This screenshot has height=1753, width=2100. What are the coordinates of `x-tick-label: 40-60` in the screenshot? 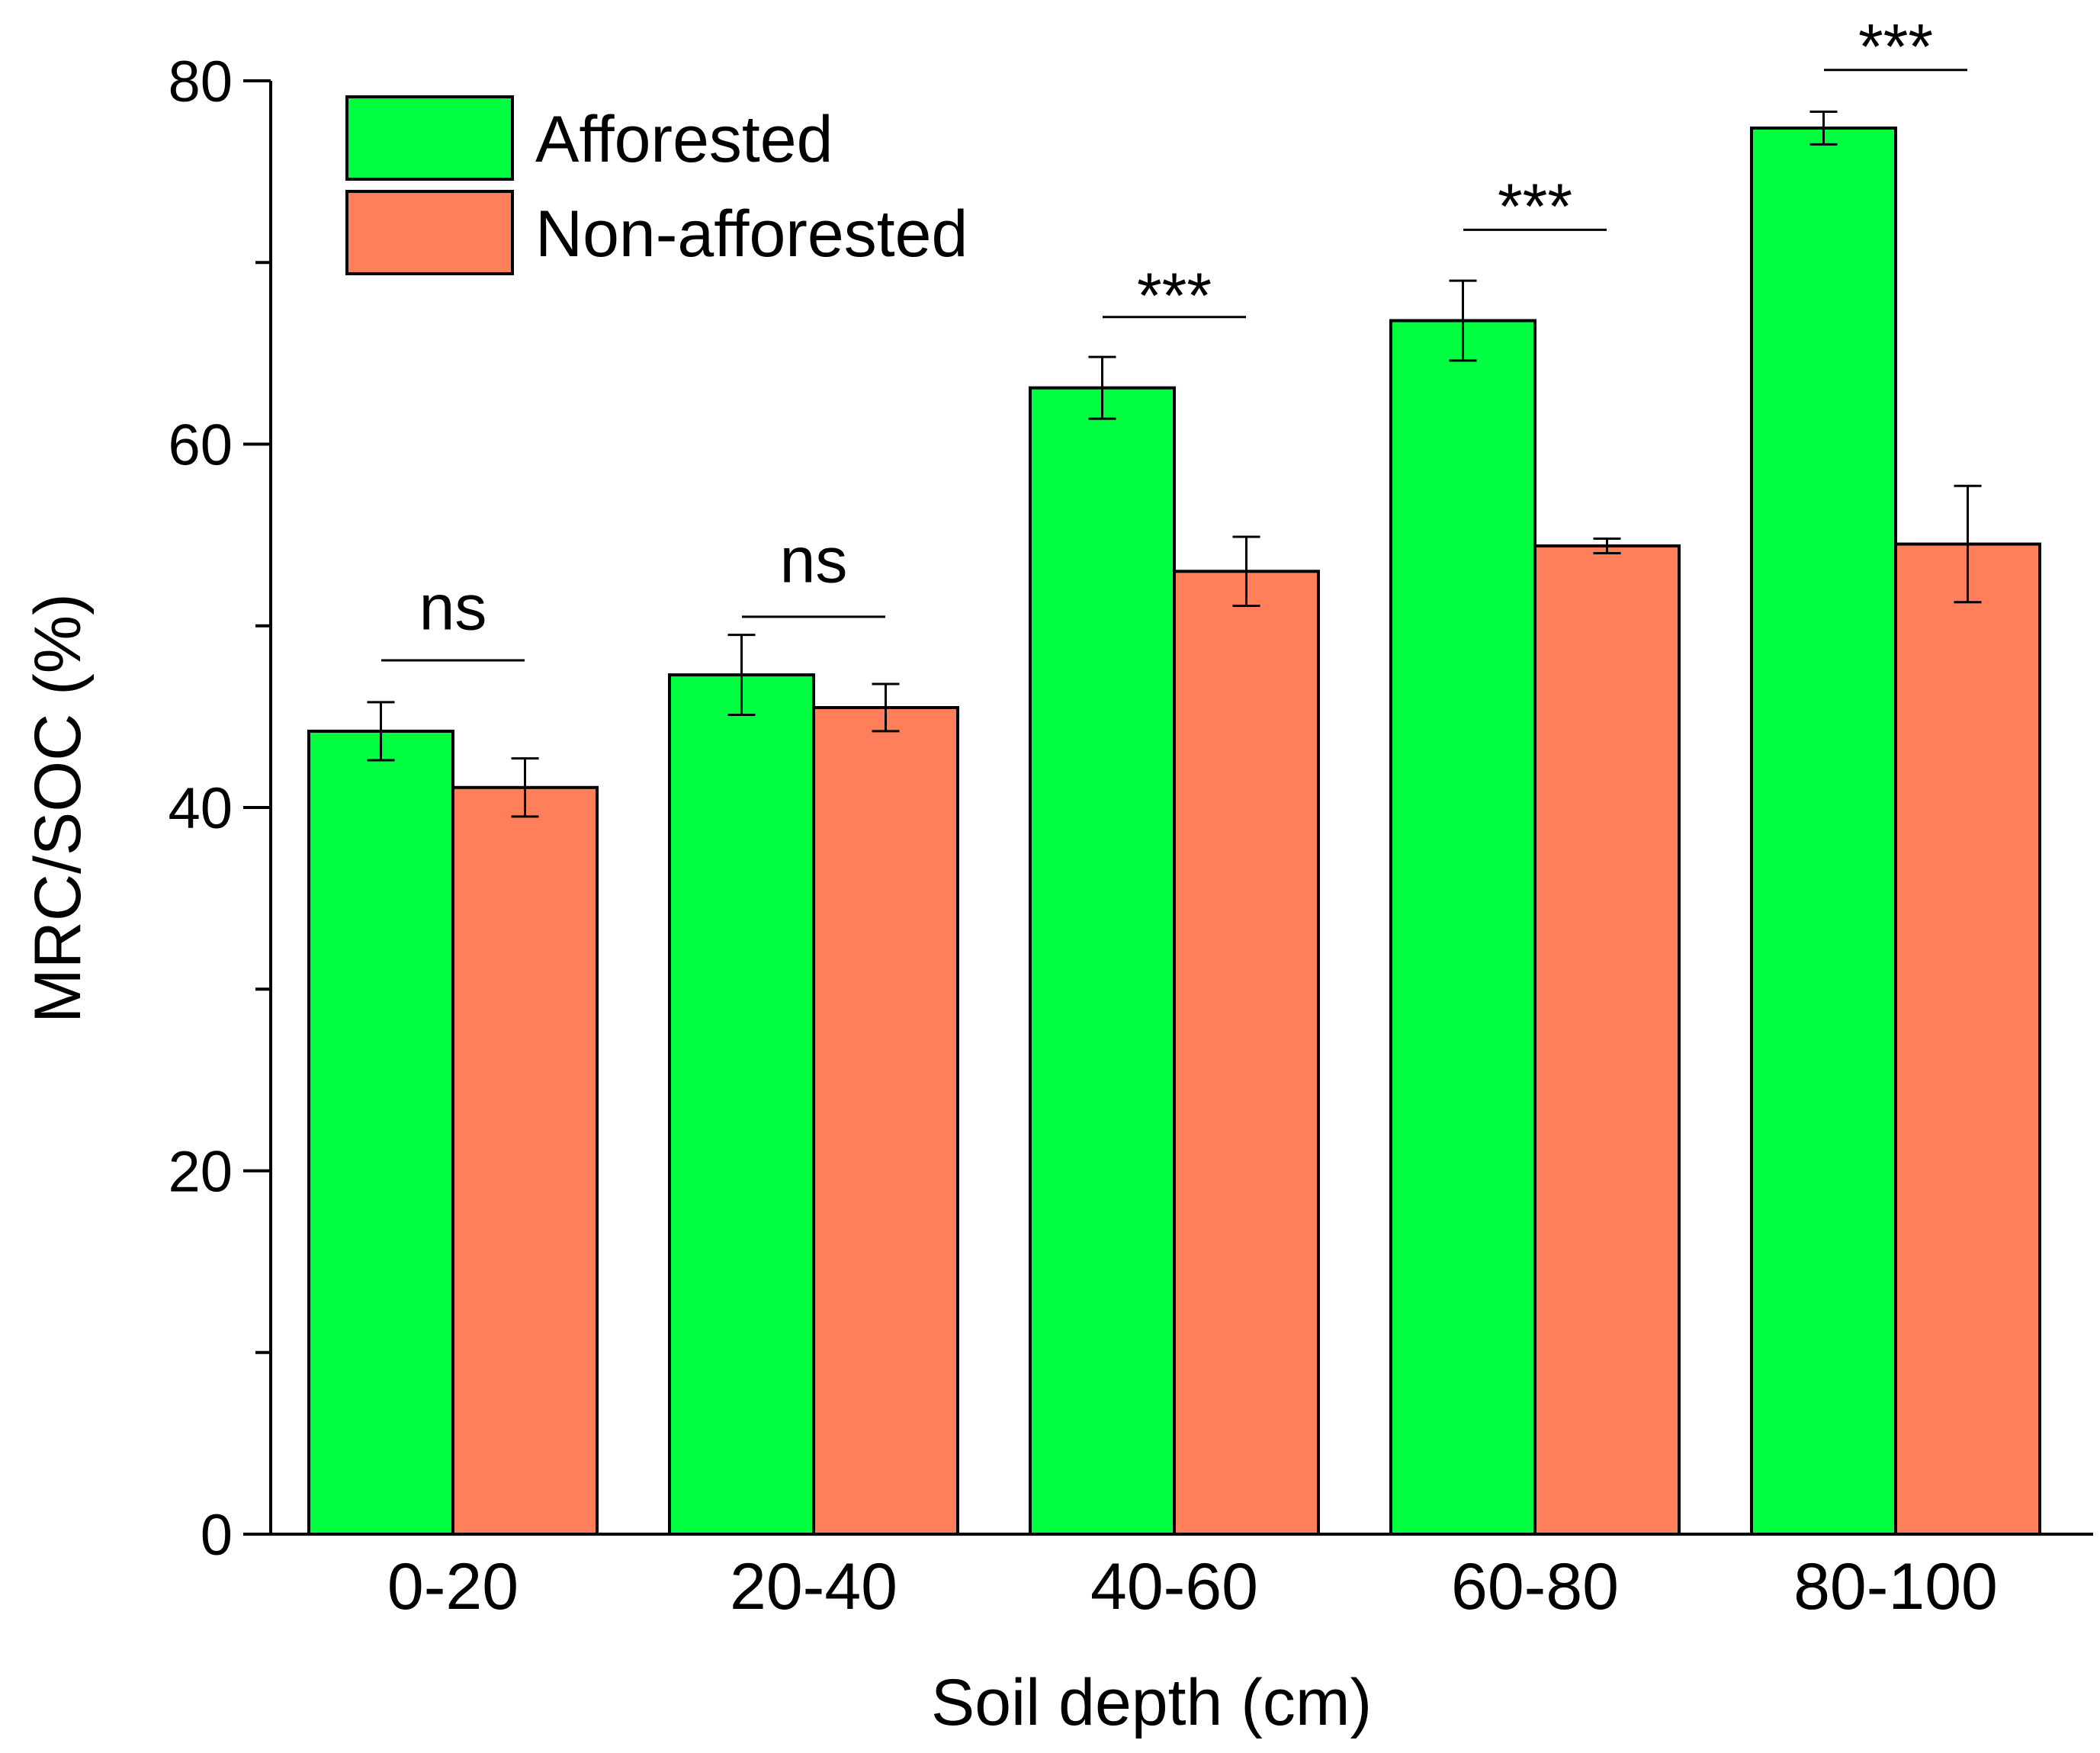 It's located at (1174, 1586).